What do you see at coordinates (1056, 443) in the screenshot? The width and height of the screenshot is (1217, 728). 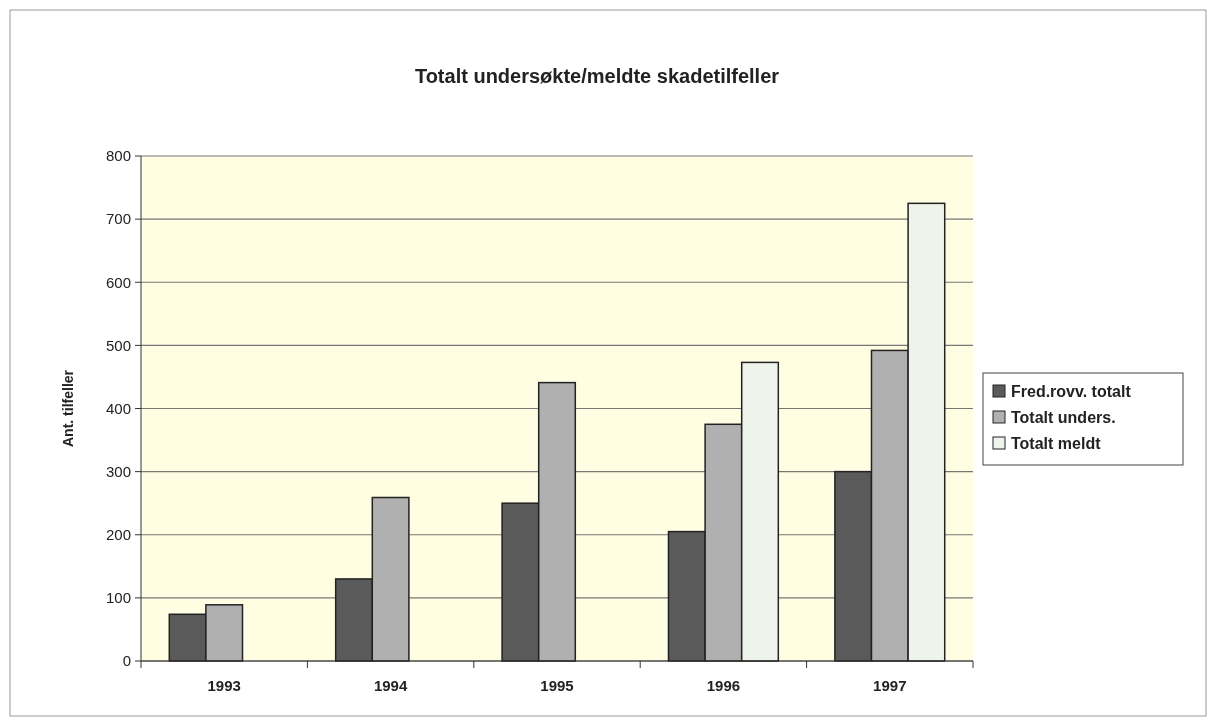 I see `legend-label: Totalt meldt` at bounding box center [1056, 443].